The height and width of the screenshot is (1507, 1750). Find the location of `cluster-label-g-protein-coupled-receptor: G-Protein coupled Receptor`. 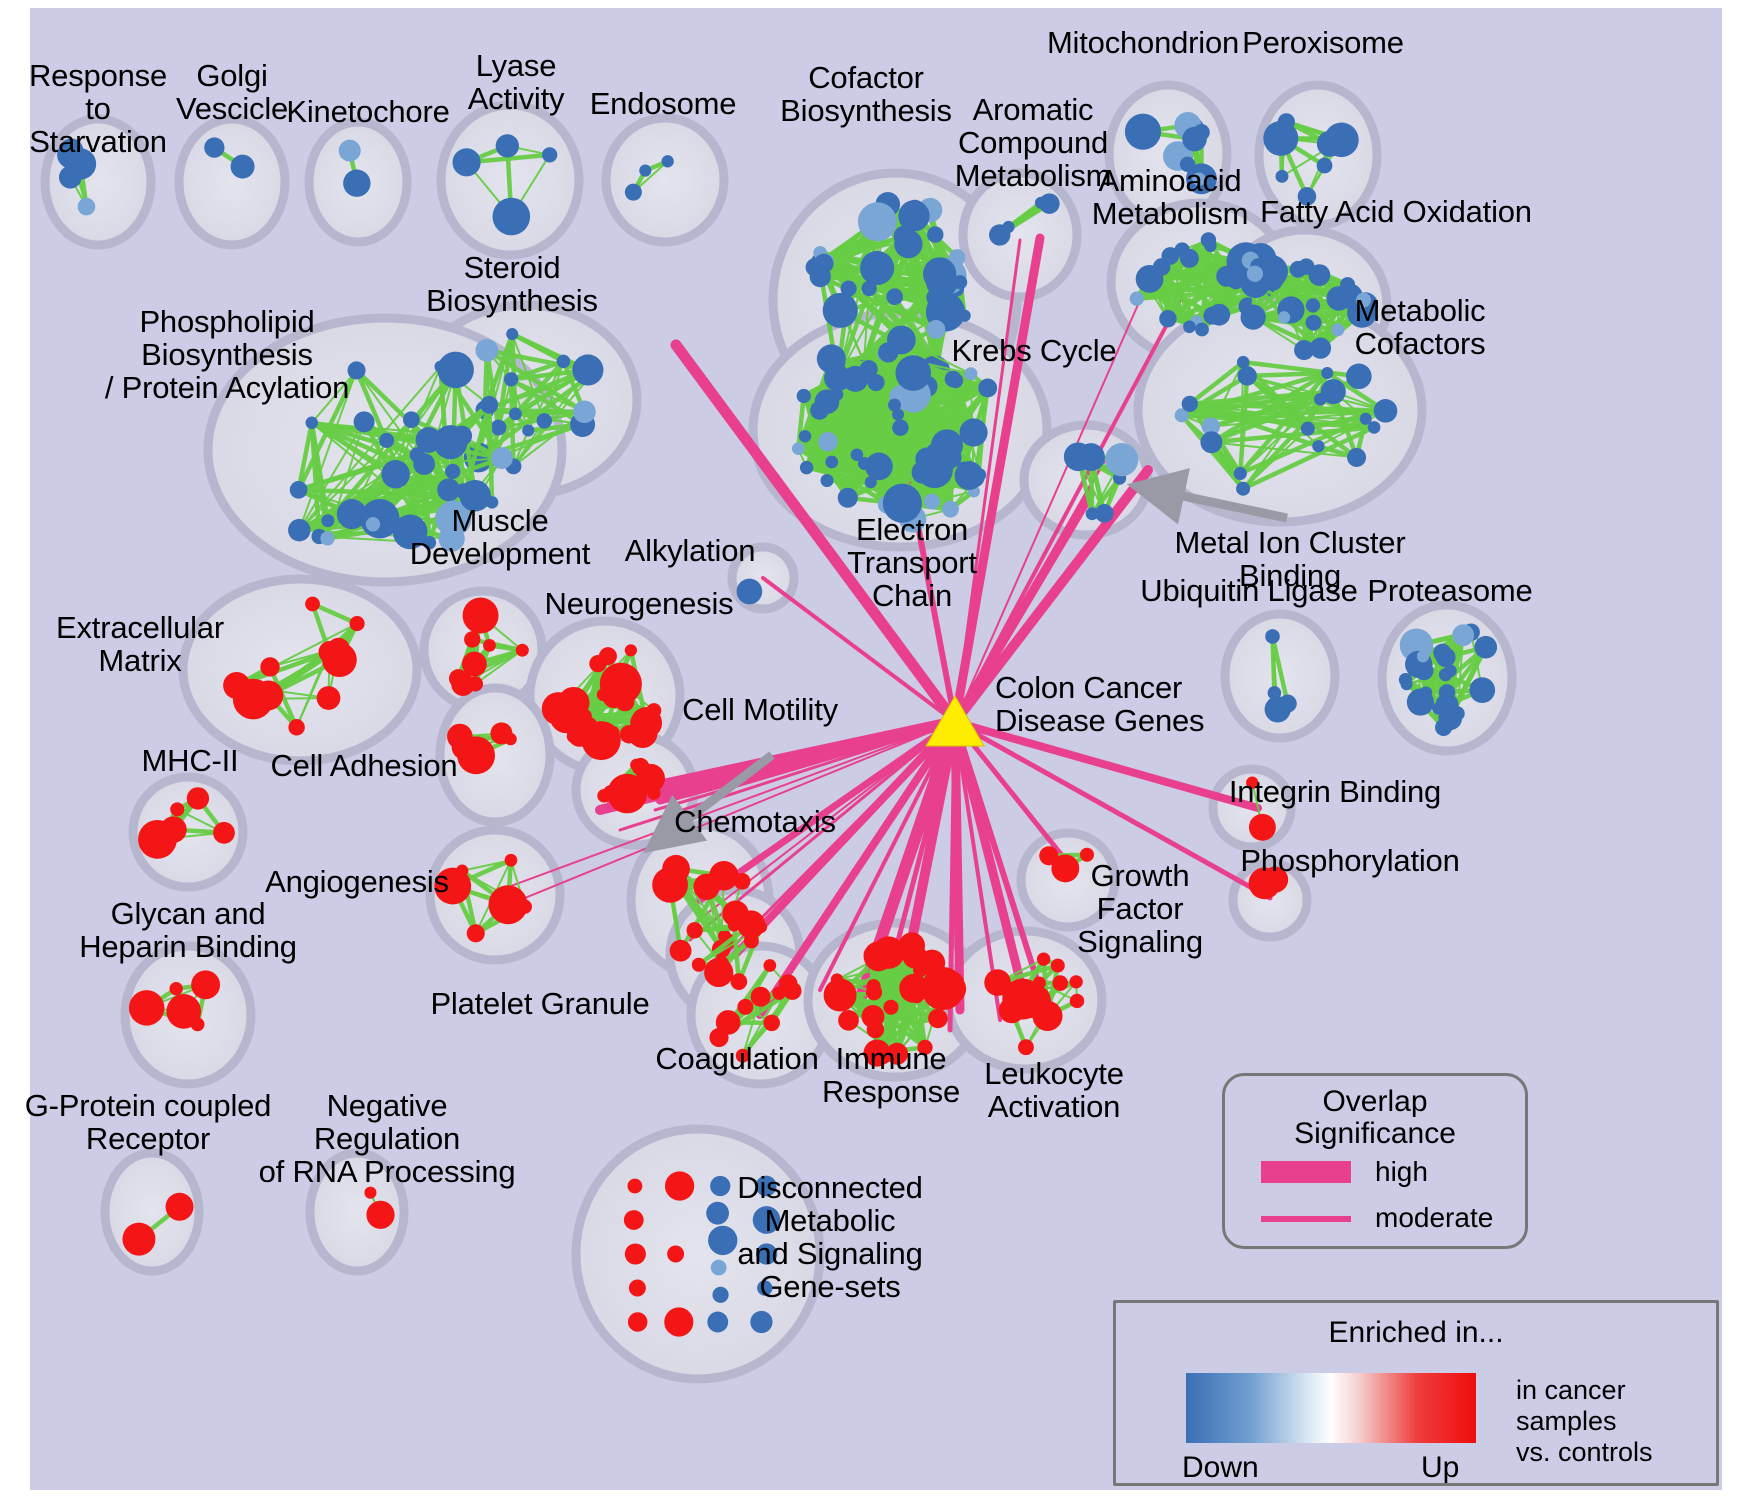

cluster-label-g-protein-coupled-receptor: G-Protein coupled Receptor is located at coordinates (148, 1122).